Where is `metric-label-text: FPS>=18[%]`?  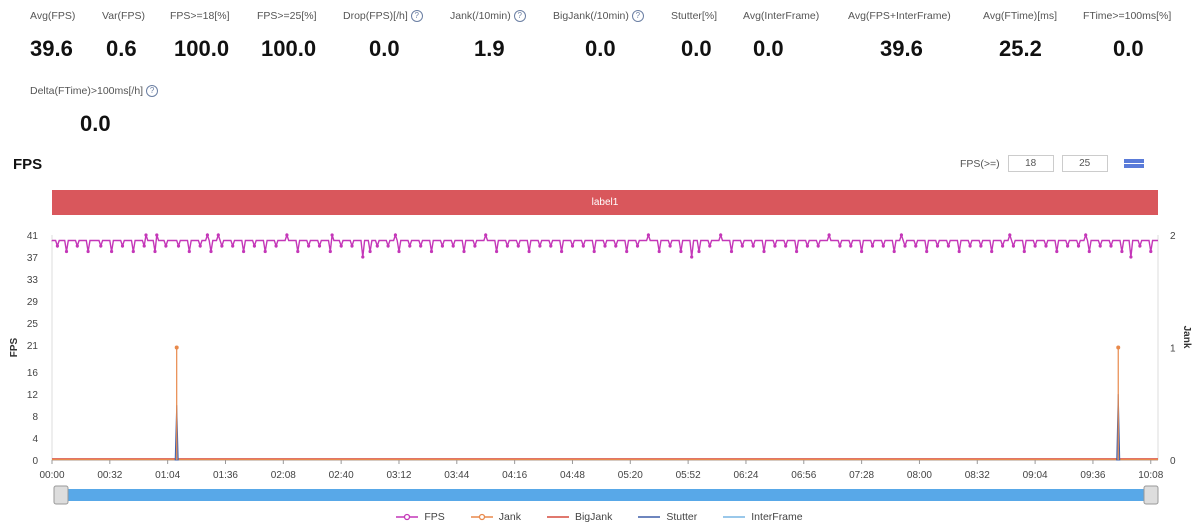
metric-label-text: FPS>=18[%] is located at coordinates (200, 16).